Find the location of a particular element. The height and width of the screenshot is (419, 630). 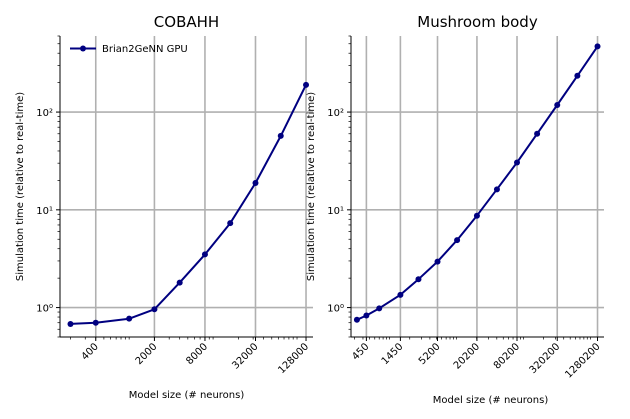

chart-title: COBAHH is located at coordinates (186, 22).